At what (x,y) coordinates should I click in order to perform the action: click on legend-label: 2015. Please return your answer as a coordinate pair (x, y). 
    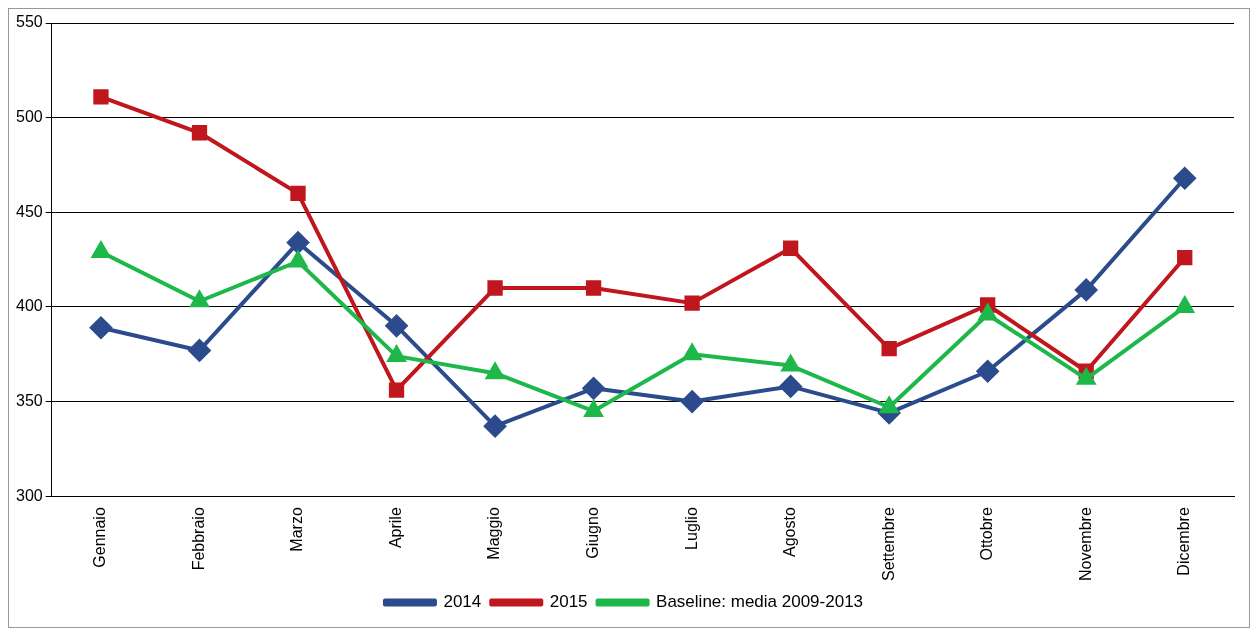
    Looking at the image, I should click on (568, 602).